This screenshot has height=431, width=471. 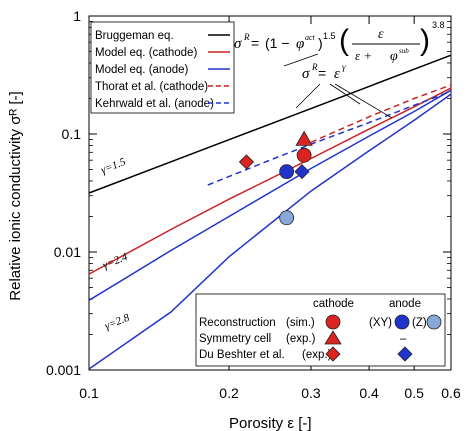 I want to click on gamma-annotation-1: γ=2.4, so click(x=115, y=261).